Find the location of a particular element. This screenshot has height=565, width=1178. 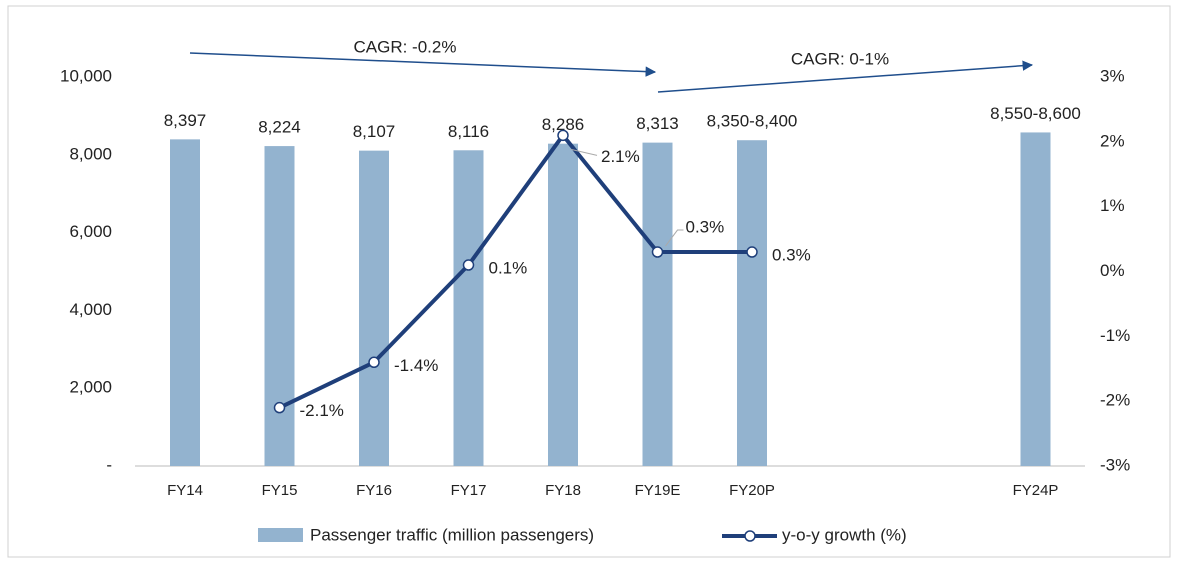

y-tick-label: - is located at coordinates (109, 464).